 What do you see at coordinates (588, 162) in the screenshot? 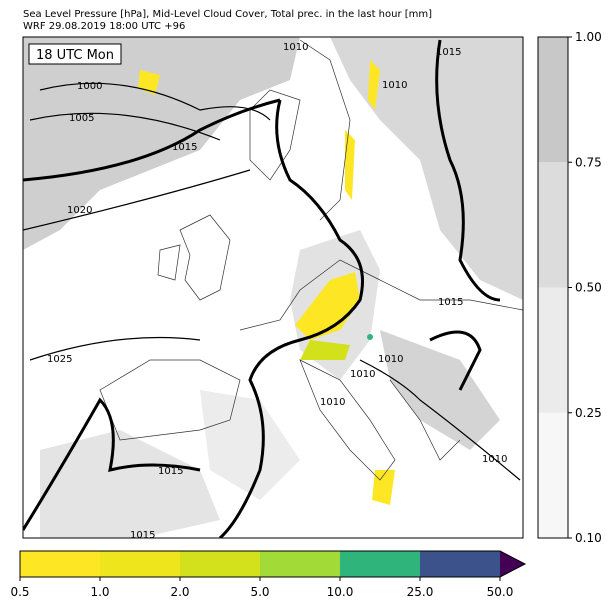
I see `cloud-tick-label: 0.75` at bounding box center [588, 162].